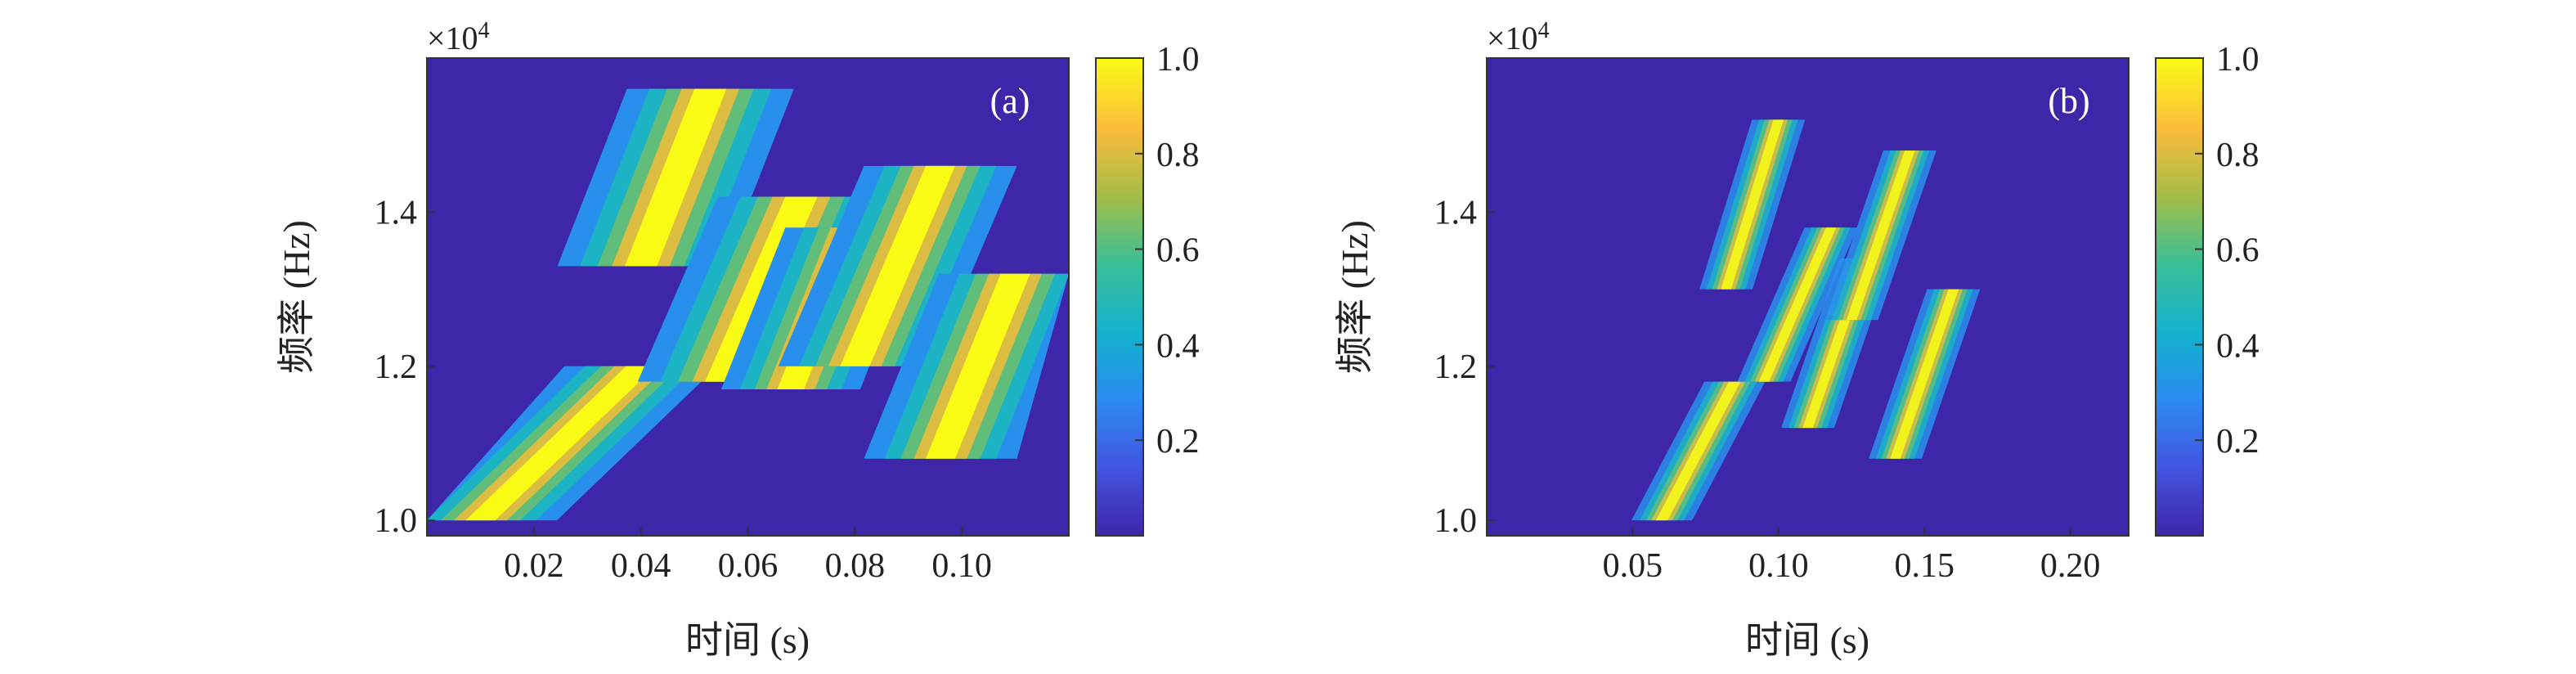 The image size is (2576, 674). I want to click on x-tick-label: 0.08, so click(855, 566).